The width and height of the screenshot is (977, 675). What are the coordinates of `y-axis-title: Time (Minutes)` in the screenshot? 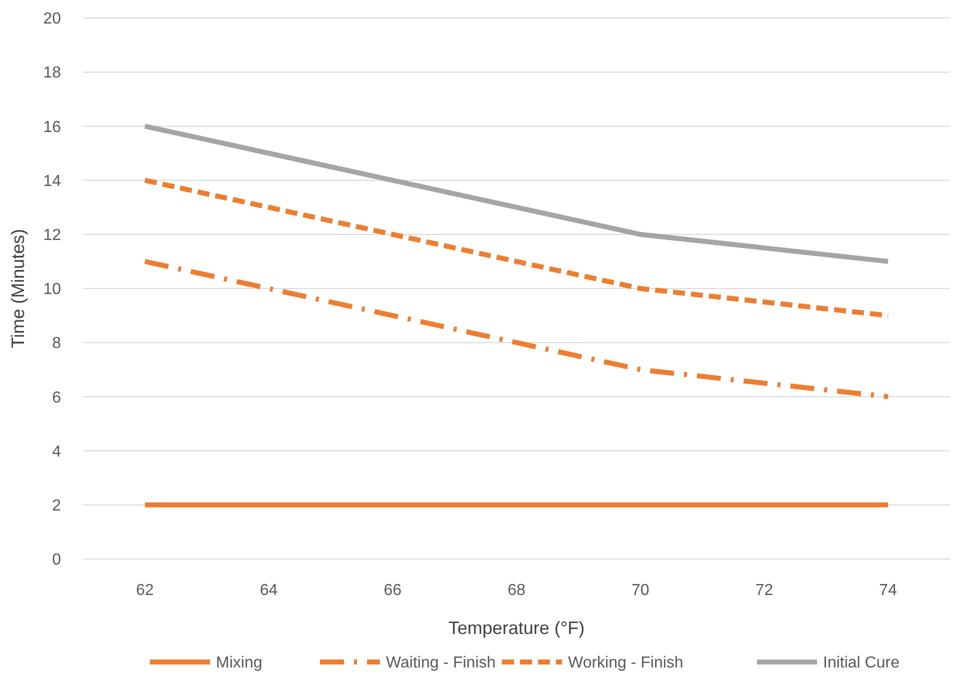 It's located at (18, 288).